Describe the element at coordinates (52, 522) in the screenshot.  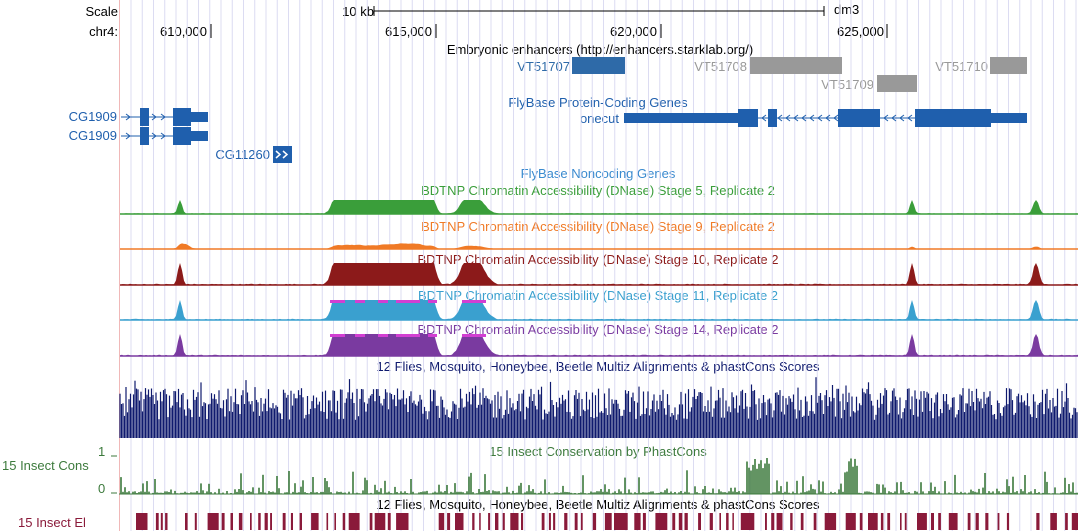
I see `elements-side-label: 15 Insect El` at that location.